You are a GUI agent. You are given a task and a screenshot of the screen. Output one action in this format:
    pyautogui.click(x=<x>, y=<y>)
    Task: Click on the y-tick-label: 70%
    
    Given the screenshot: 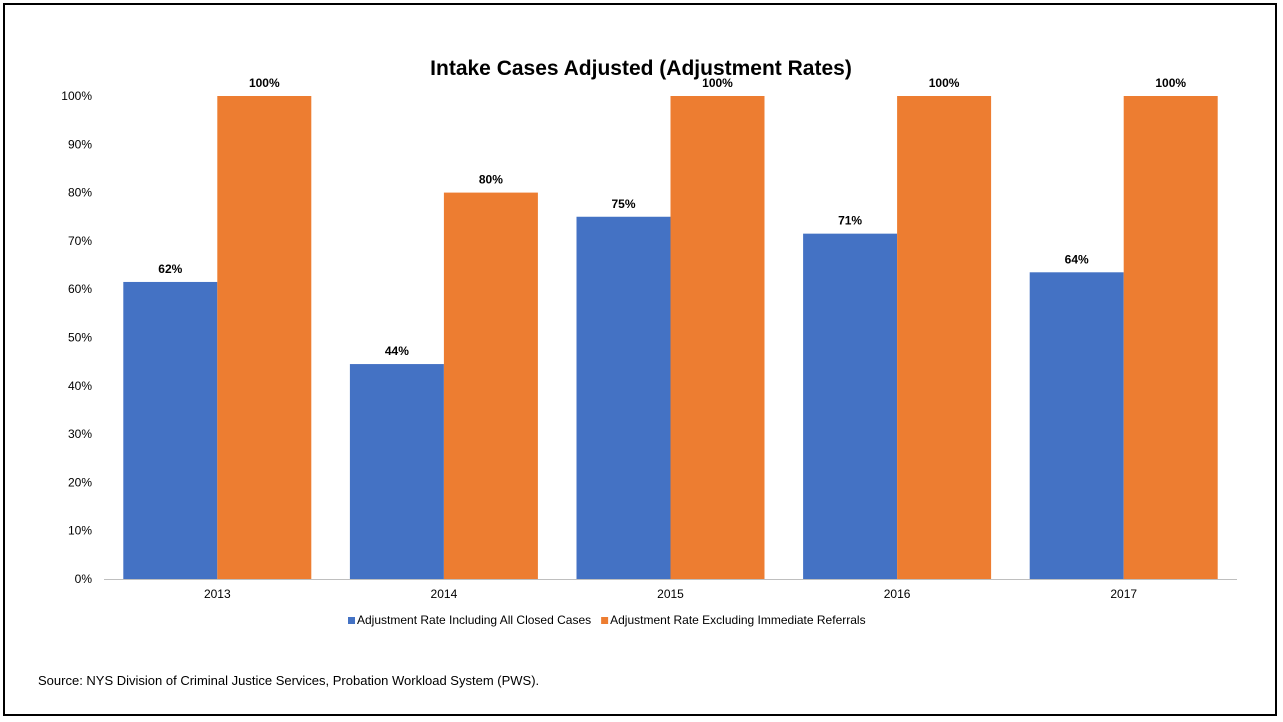 What is the action you would take?
    pyautogui.click(x=80, y=241)
    